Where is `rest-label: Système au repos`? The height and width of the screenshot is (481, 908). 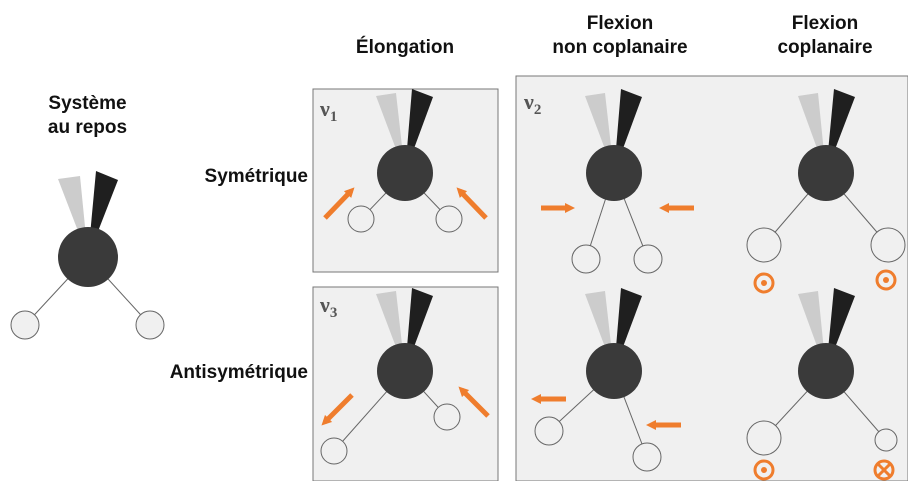
rest-label: Système au repos is located at coordinates (87, 116).